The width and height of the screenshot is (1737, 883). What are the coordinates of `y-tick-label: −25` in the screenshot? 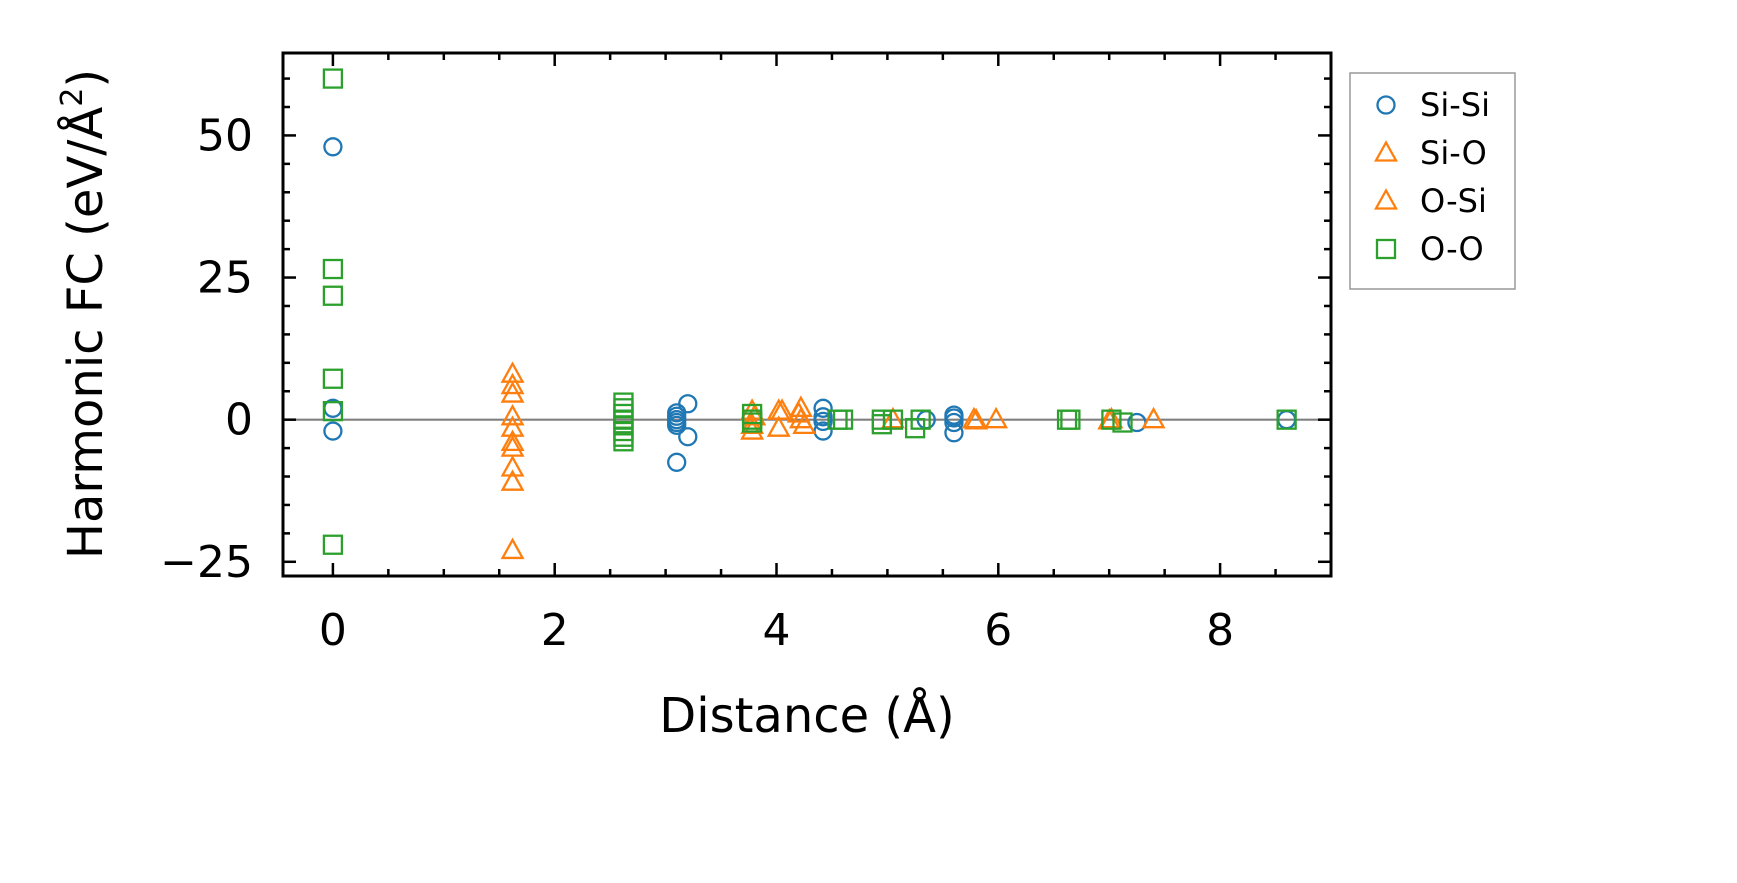 It's located at (206, 562).